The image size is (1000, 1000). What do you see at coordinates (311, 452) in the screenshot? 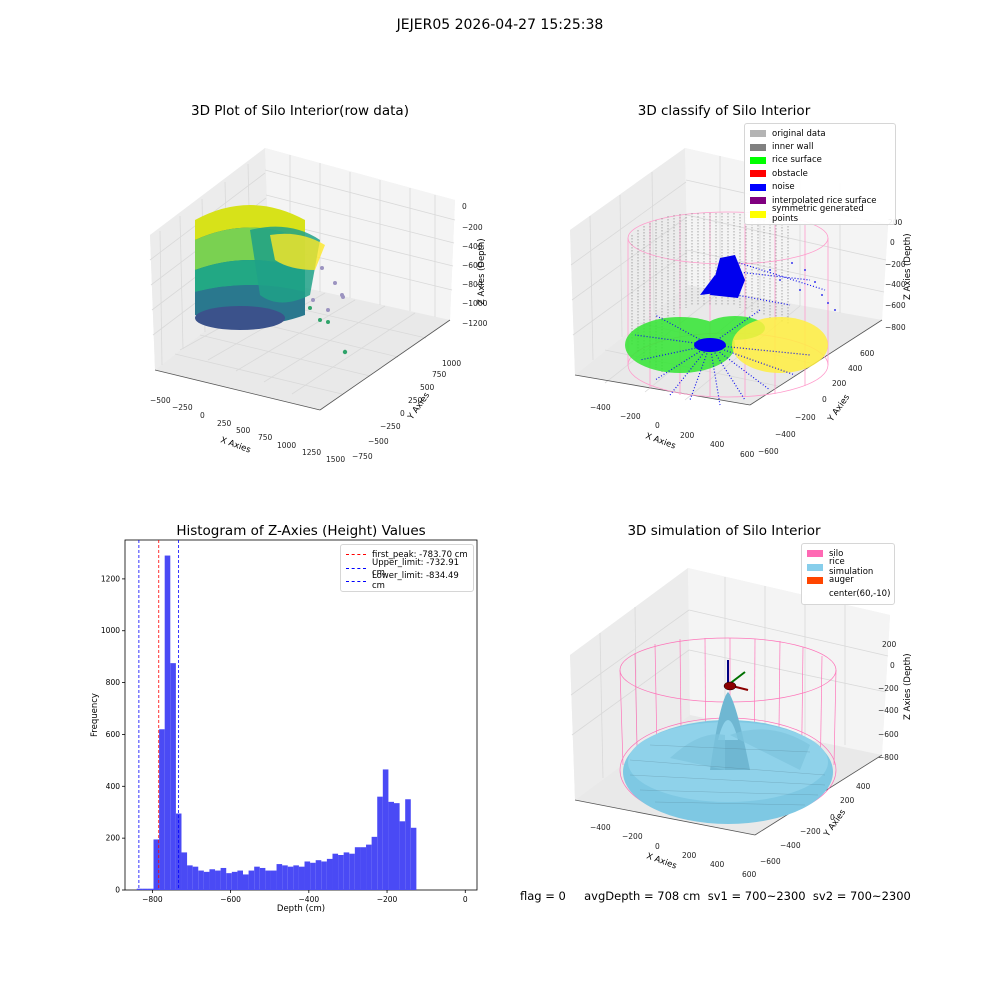
I see `raw-x-tick: 1250` at bounding box center [311, 452].